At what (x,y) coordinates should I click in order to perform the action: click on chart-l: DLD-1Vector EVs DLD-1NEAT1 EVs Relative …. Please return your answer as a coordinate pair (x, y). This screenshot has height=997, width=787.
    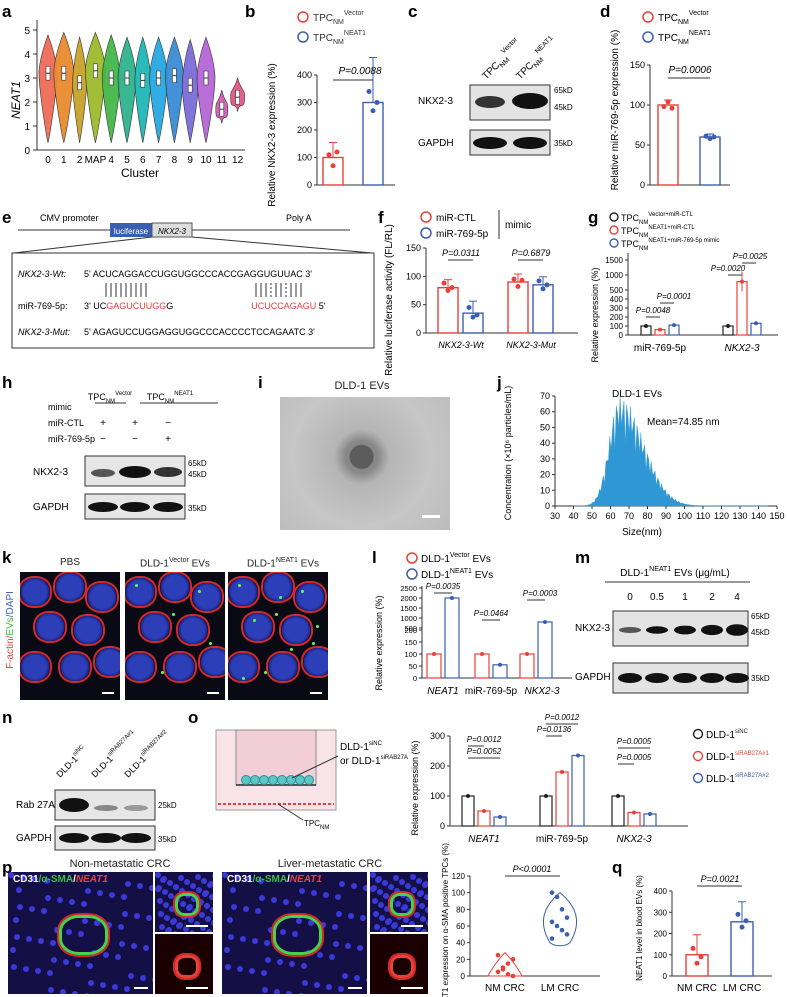
    Looking at the image, I should click on (473, 624).